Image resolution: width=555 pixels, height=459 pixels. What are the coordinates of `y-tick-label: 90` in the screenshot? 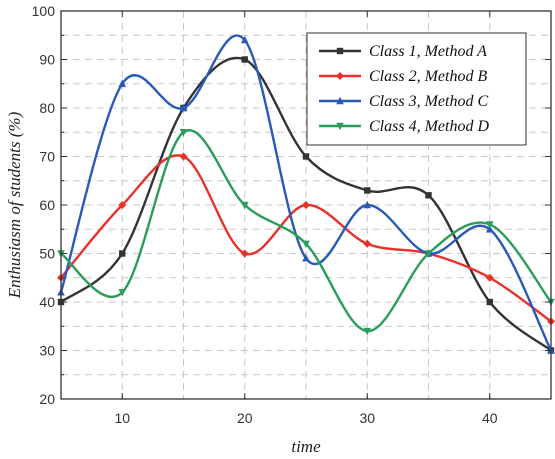 It's located at (47, 60).